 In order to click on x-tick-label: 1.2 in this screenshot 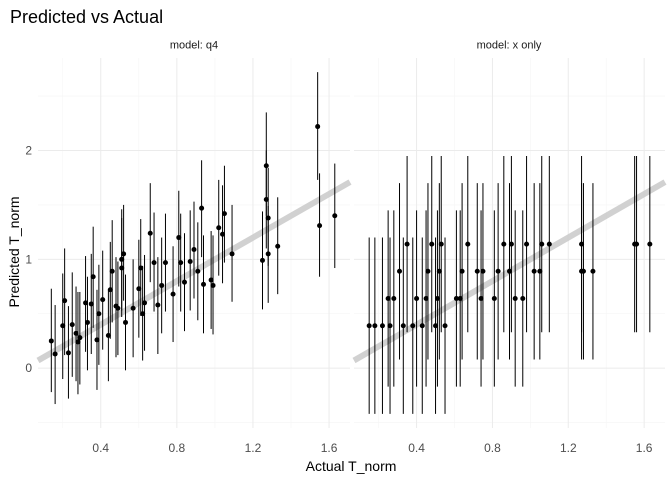, I will do `click(568, 448)`.